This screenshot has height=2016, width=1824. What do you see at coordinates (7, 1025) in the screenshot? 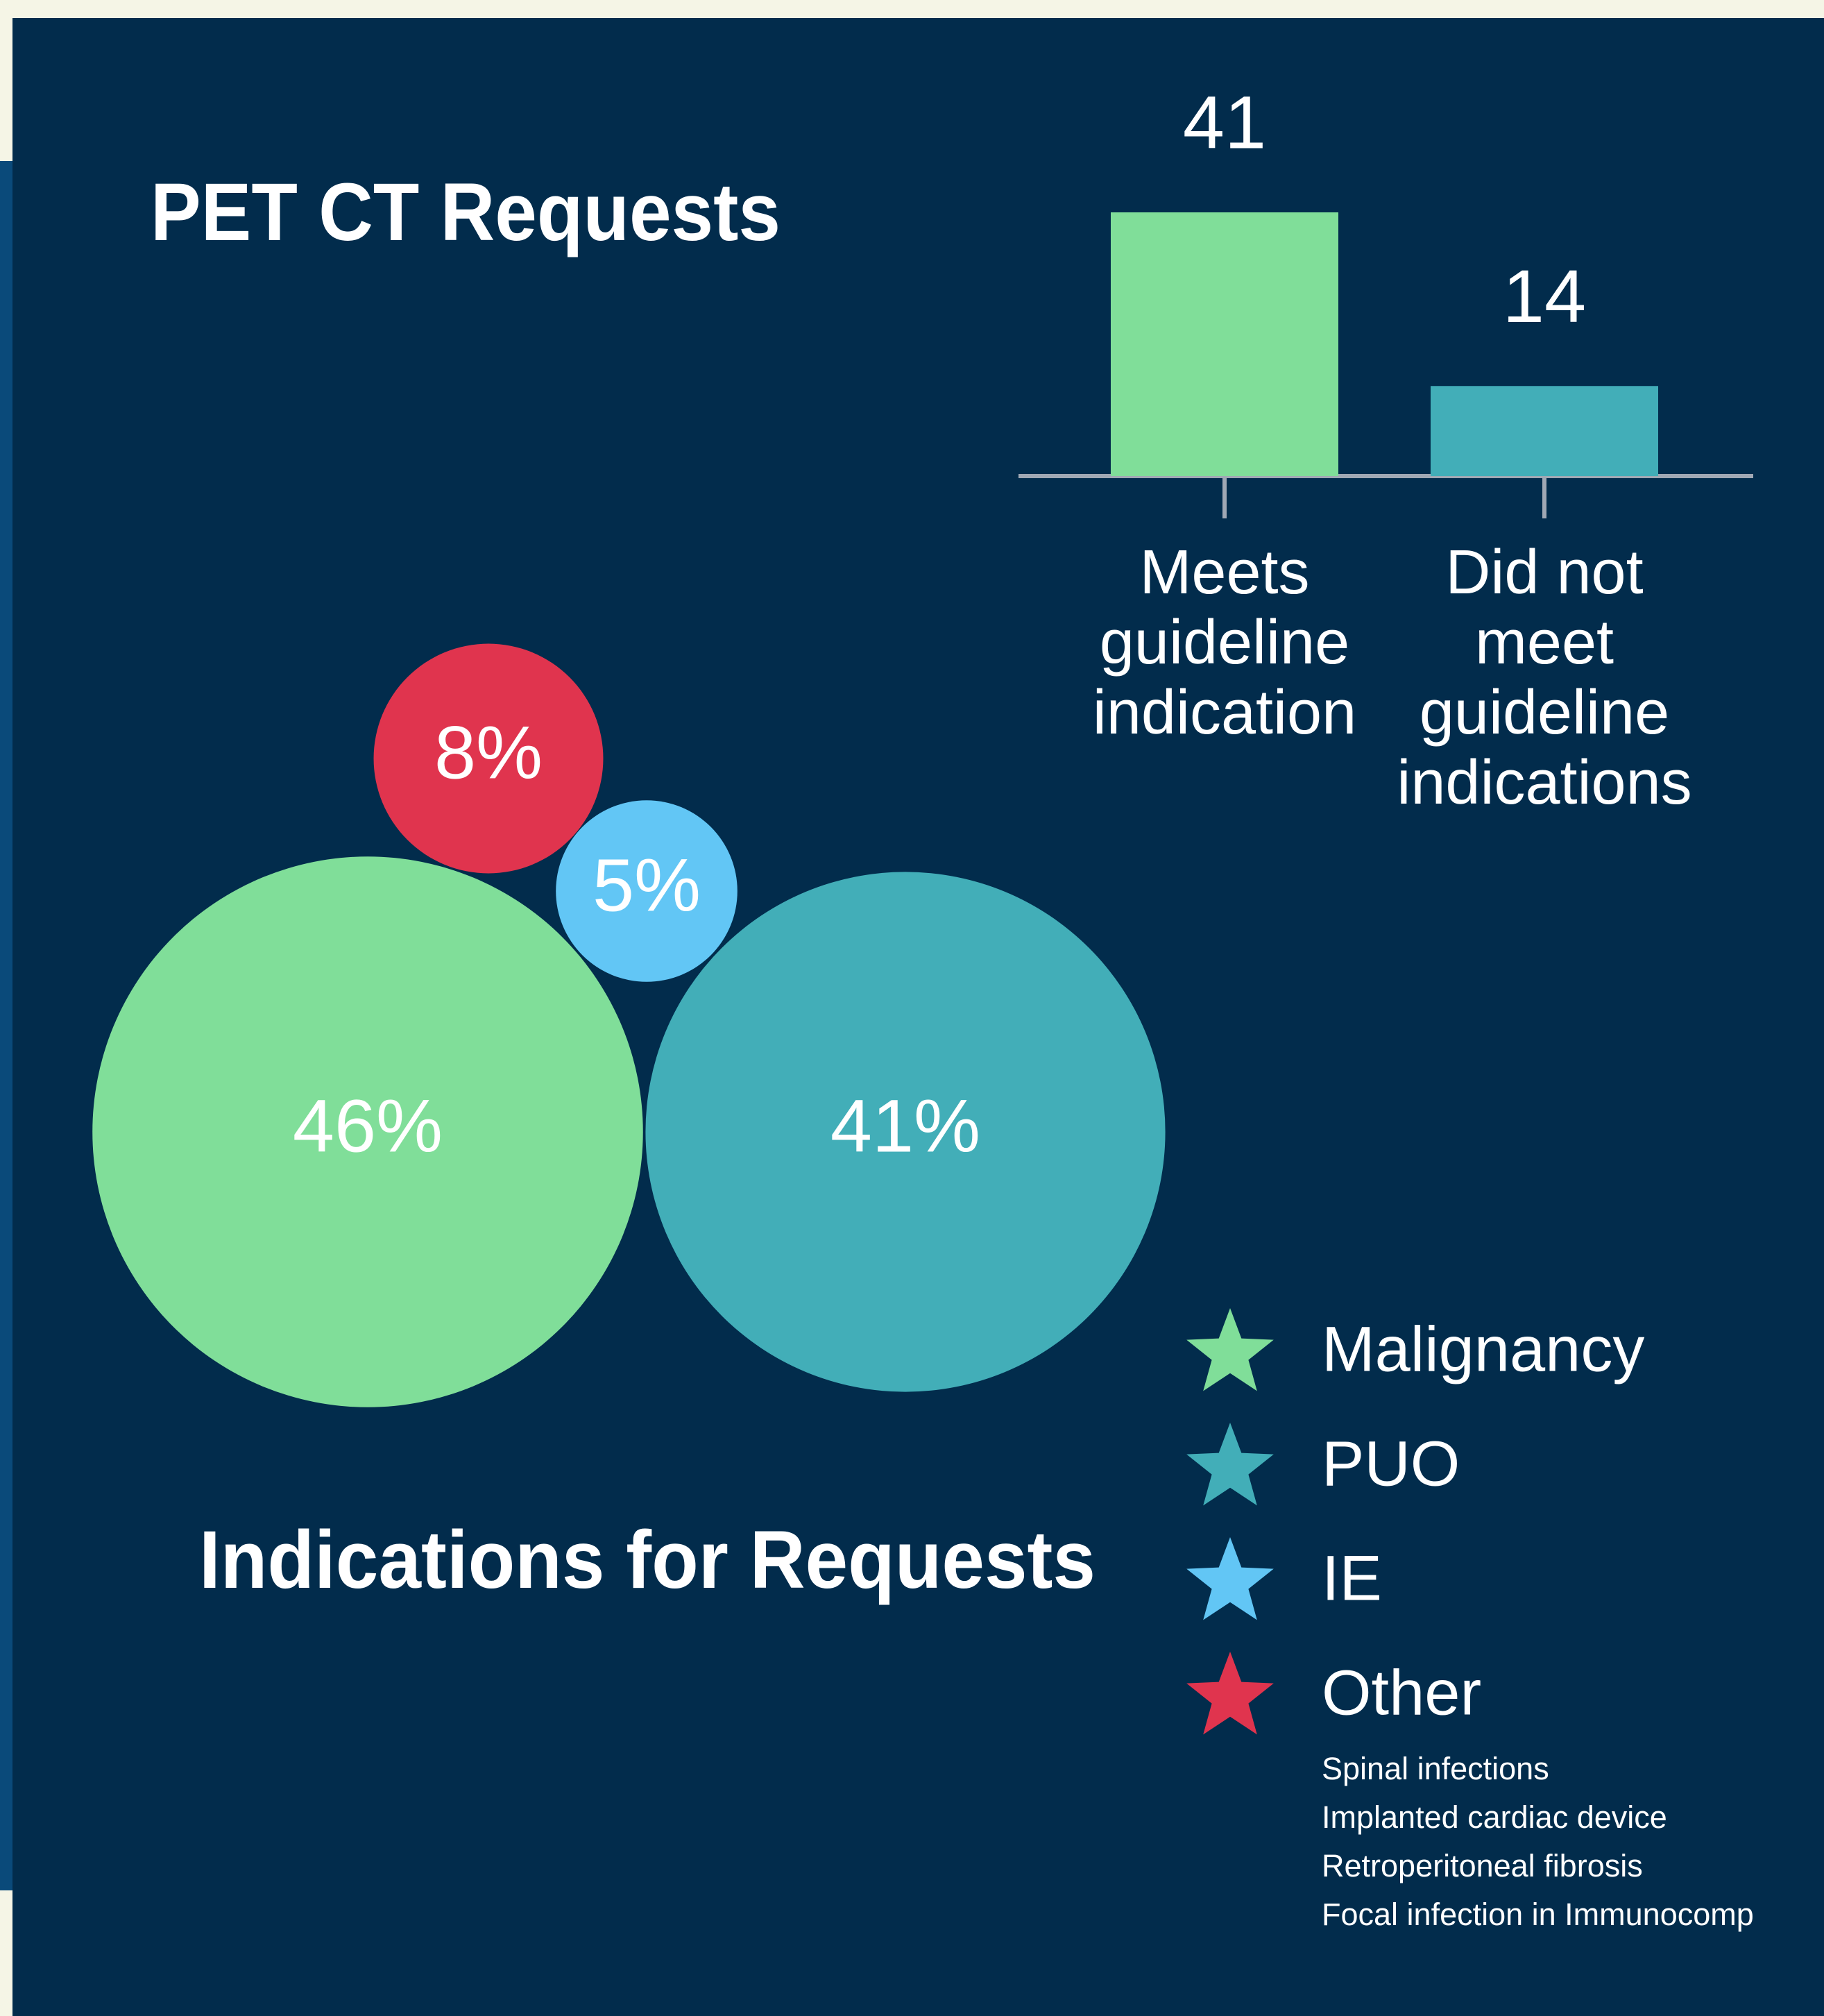
I see `side-strip` at bounding box center [7, 1025].